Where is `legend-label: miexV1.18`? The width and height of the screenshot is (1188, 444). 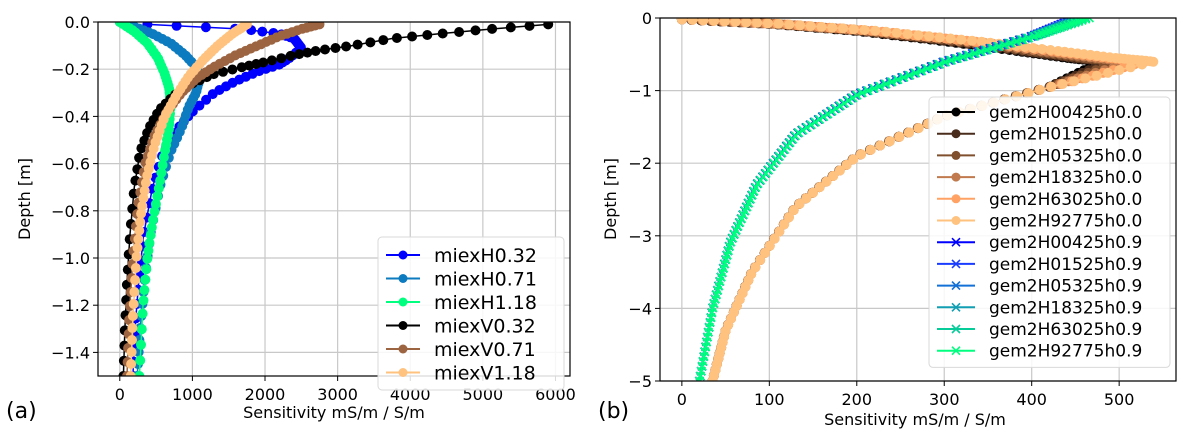
legend-label: miexV1.18 is located at coordinates (485, 374).